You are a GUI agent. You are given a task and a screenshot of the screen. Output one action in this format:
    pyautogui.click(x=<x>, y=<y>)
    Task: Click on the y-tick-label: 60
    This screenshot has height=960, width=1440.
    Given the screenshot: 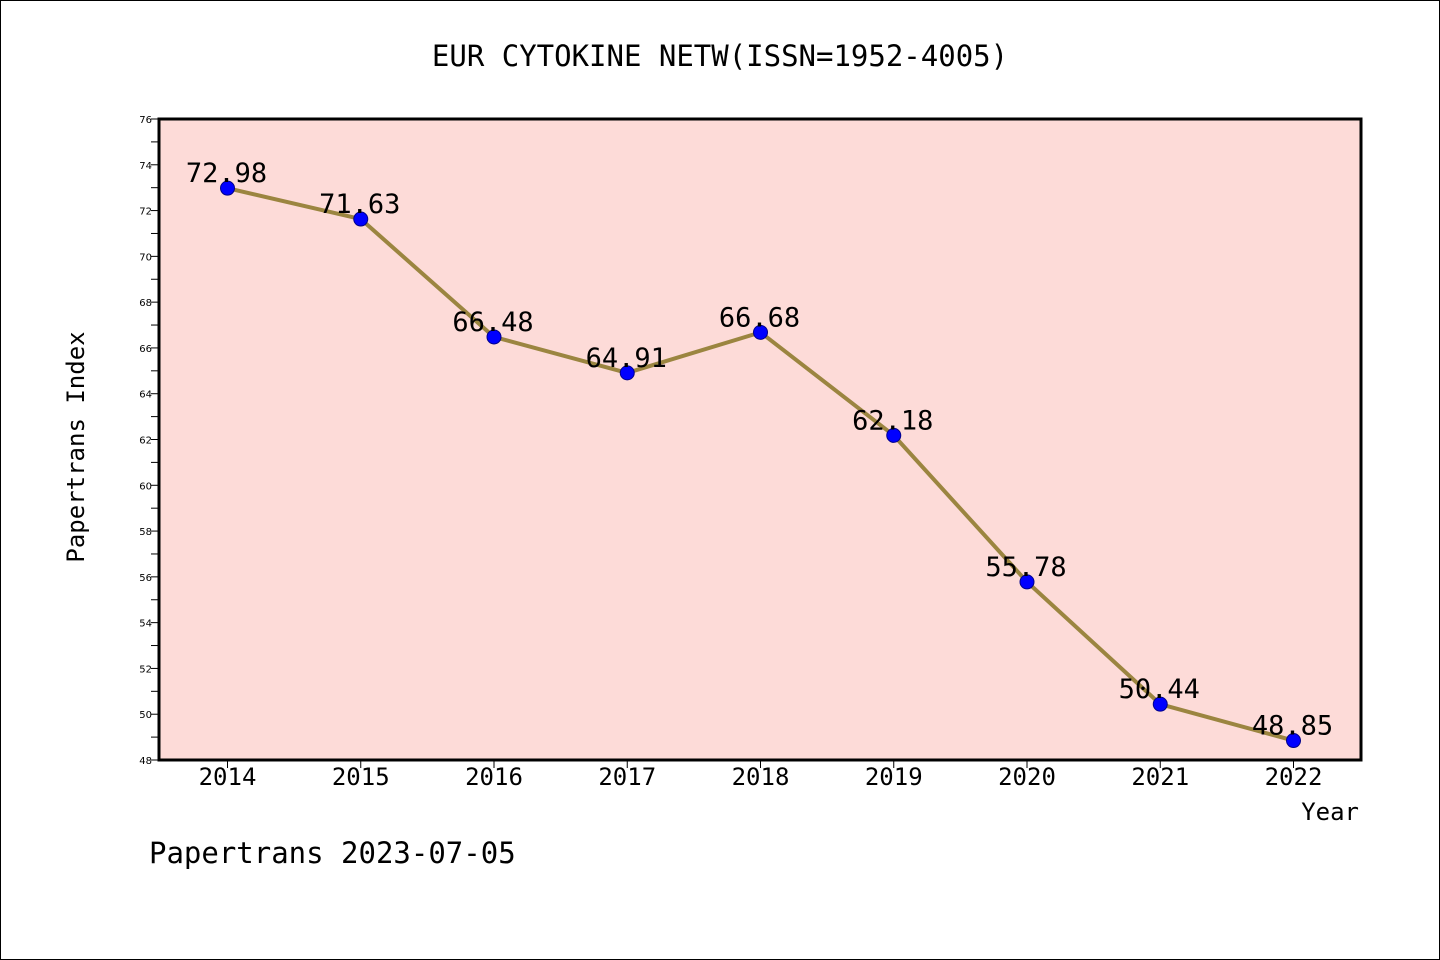 What is the action you would take?
    pyautogui.click(x=145, y=486)
    